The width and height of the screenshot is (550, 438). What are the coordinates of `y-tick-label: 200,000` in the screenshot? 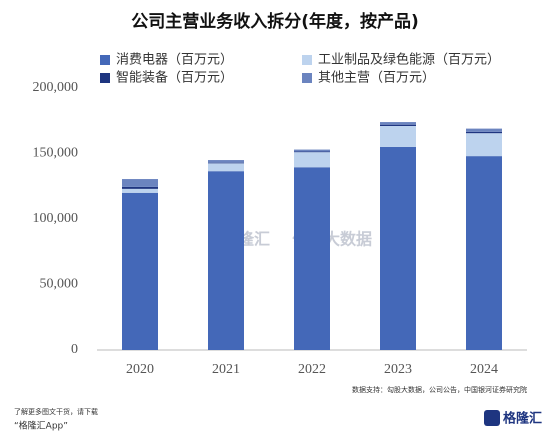 It's located at (56, 87).